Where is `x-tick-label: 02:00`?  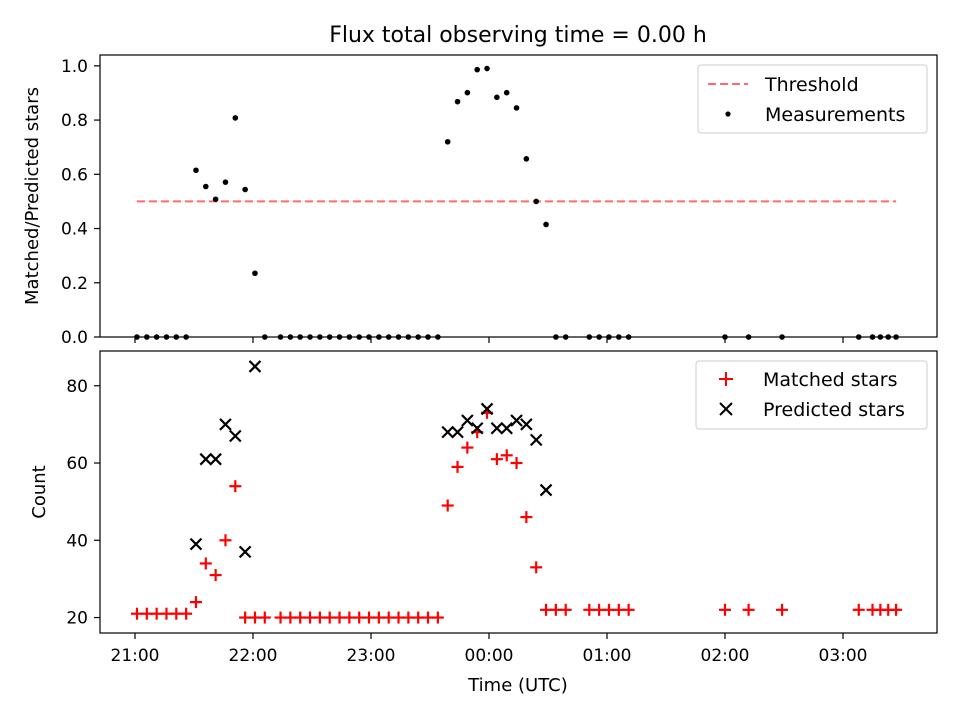 x-tick-label: 02:00 is located at coordinates (725, 656).